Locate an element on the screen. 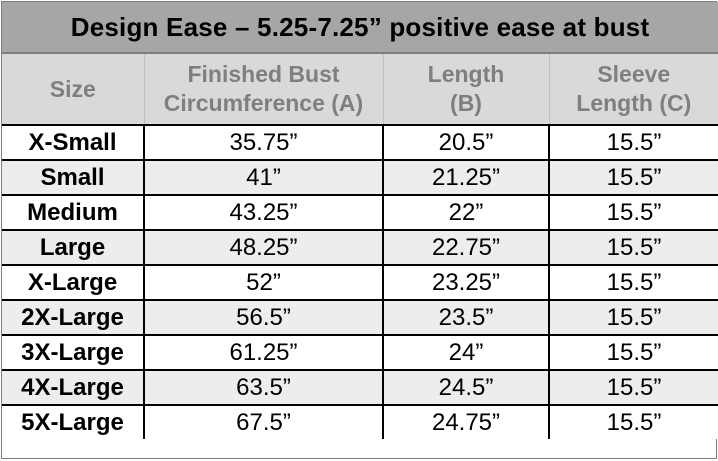 The image size is (718, 461). length-cell: 22.75” is located at coordinates (466, 247).